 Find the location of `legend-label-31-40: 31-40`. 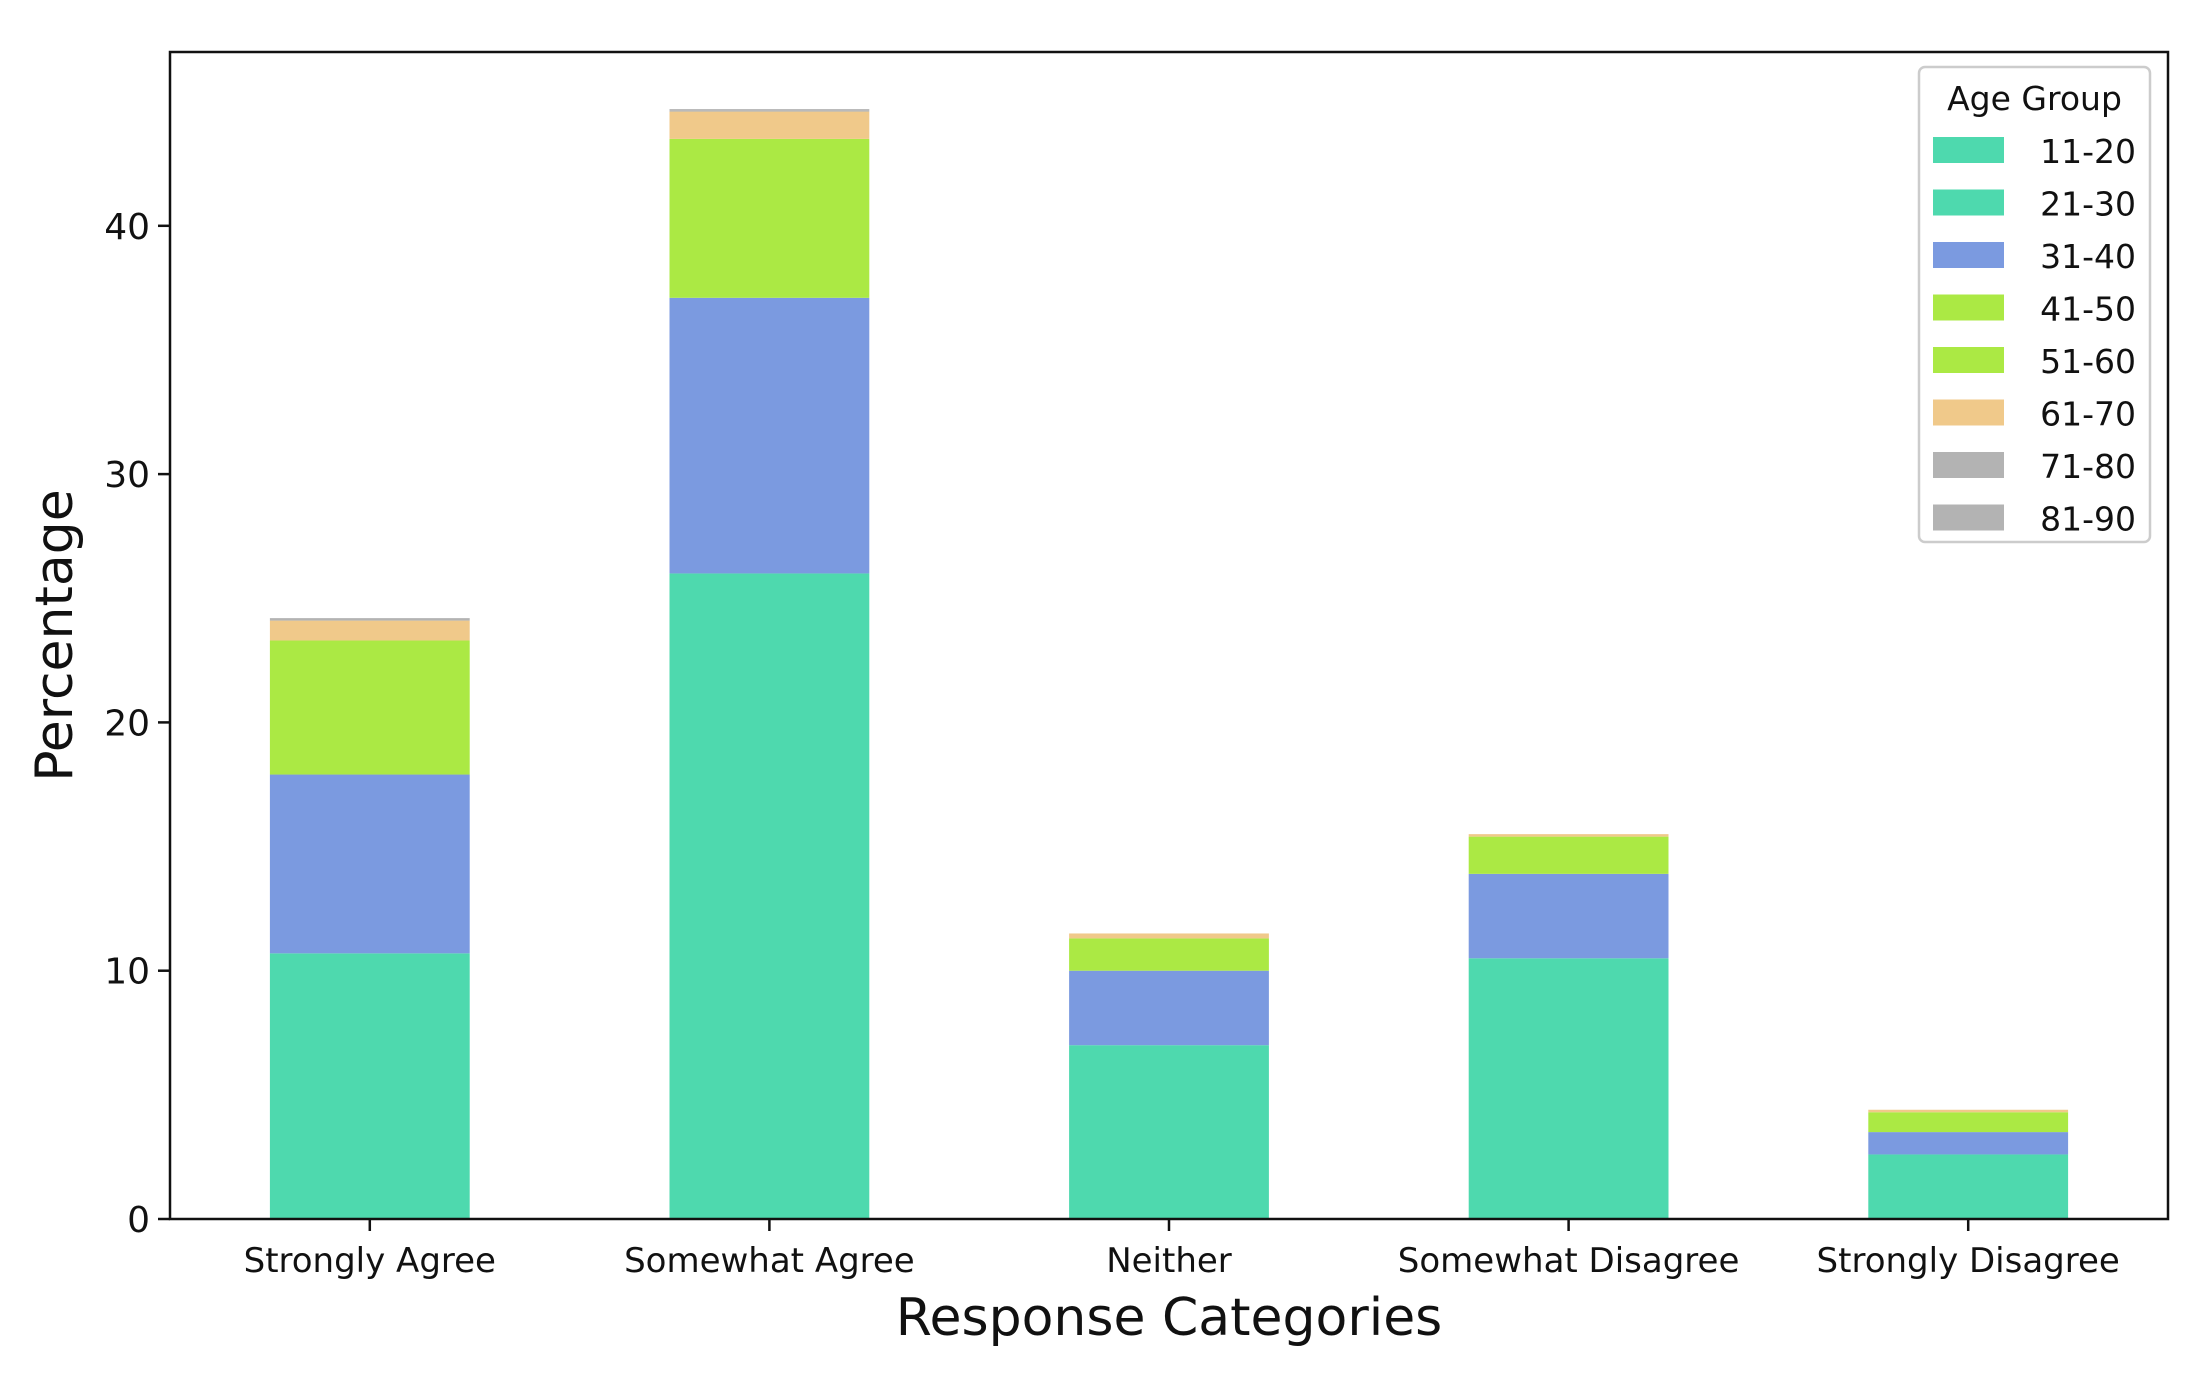

legend-label-31-40: 31-40 is located at coordinates (2088, 256).